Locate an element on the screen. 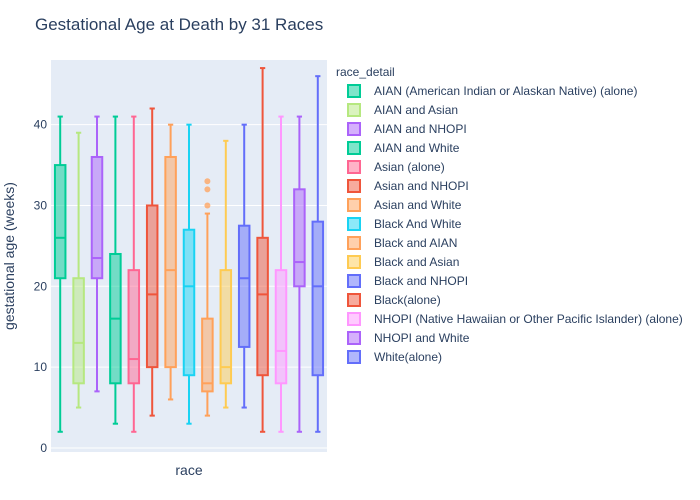  legend-label: NHOPI and White is located at coordinates (422, 338).